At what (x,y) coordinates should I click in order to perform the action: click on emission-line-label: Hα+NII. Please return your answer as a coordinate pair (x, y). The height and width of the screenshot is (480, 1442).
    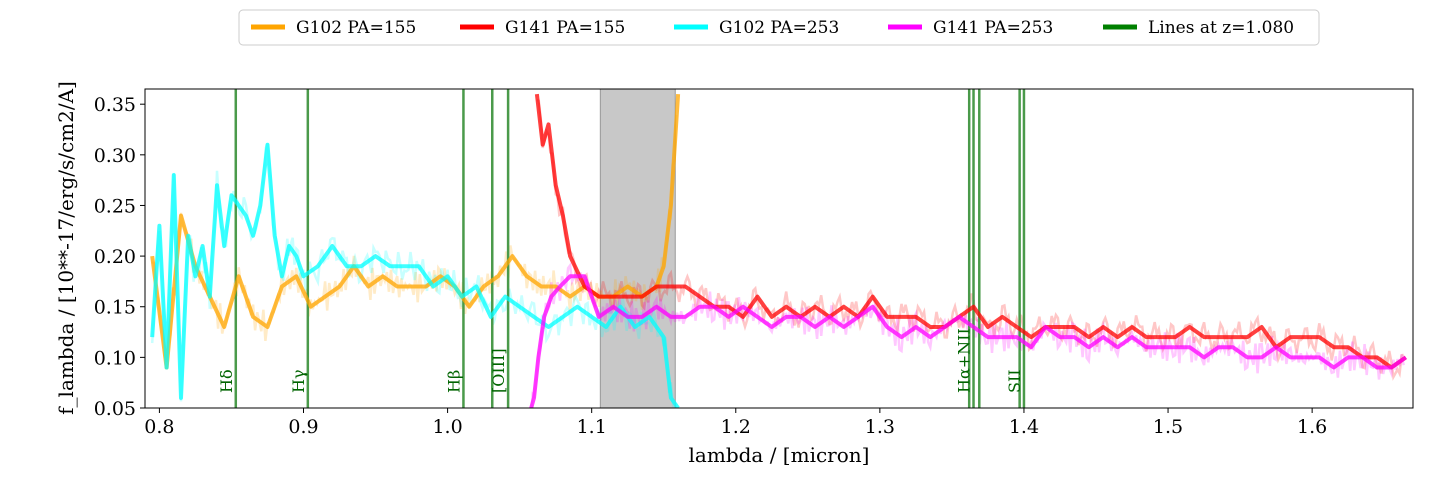
    Looking at the image, I should click on (964, 360).